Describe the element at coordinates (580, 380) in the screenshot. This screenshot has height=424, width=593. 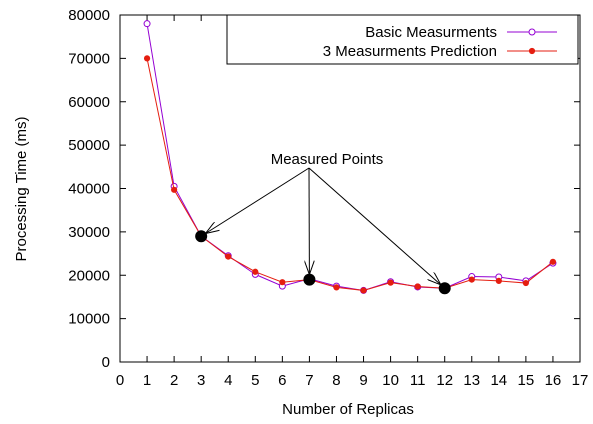
I see `x-tick-label: 17` at that location.